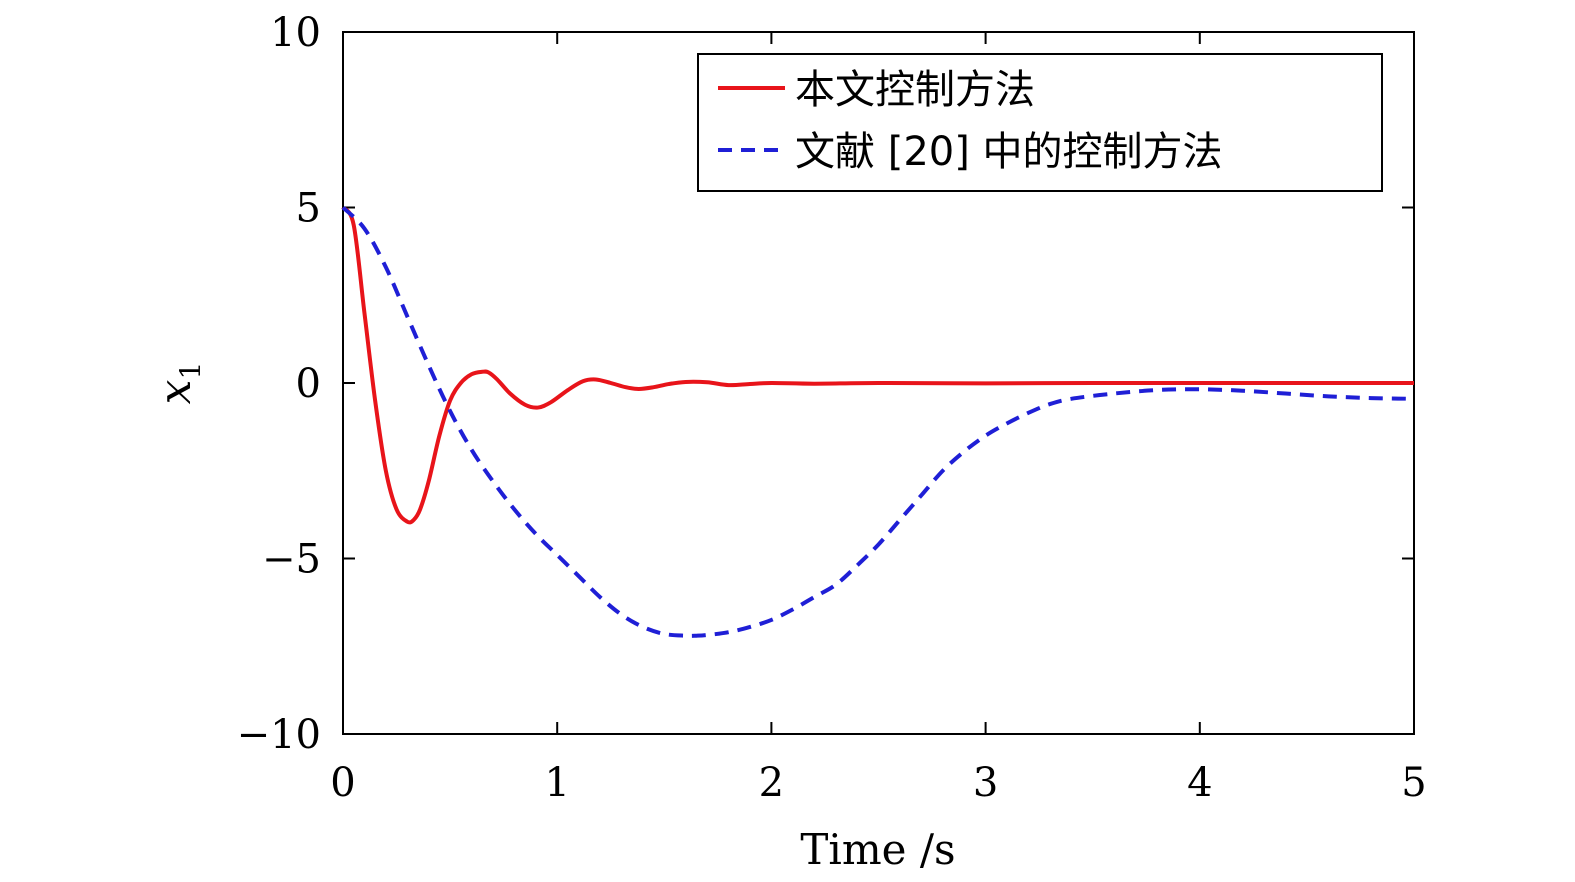 The height and width of the screenshot is (882, 1575). What do you see at coordinates (295, 33) in the screenshot?
I see `y-tick-label: 10` at bounding box center [295, 33].